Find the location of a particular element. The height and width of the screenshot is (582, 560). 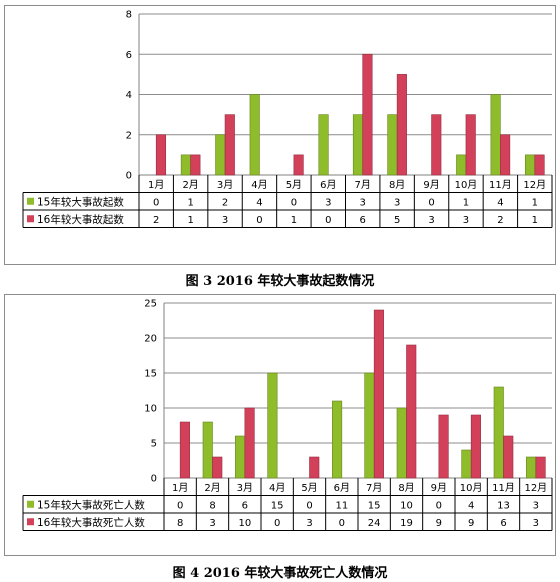

x-tick-label: 5月 is located at coordinates (309, 488).